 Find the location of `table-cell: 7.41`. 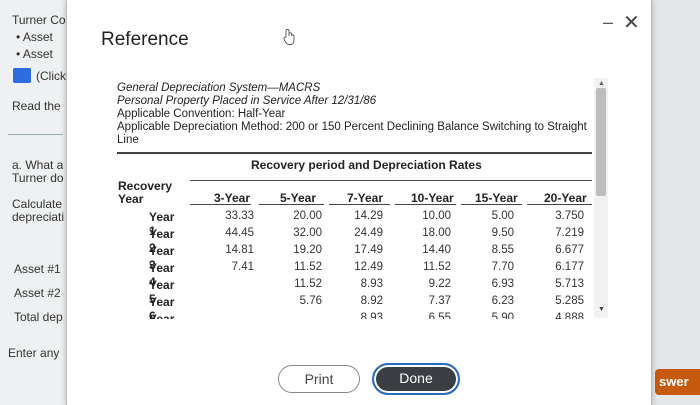

table-cell: 7.41 is located at coordinates (242, 267).